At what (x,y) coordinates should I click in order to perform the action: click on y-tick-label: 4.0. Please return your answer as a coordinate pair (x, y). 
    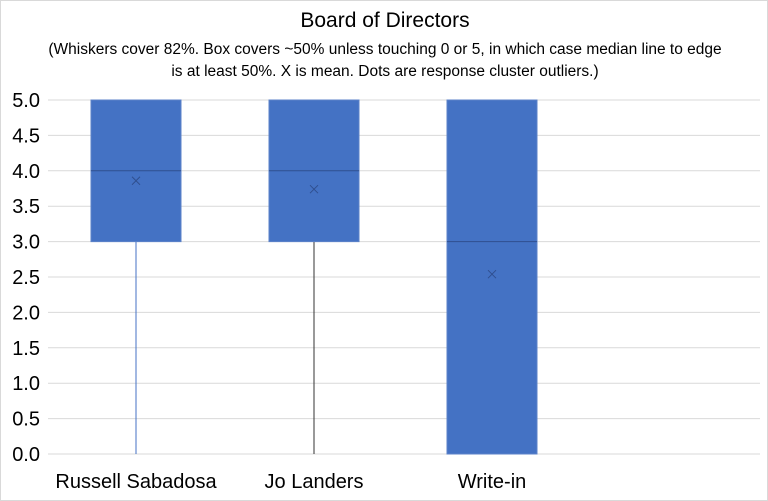
    Looking at the image, I should click on (26, 172).